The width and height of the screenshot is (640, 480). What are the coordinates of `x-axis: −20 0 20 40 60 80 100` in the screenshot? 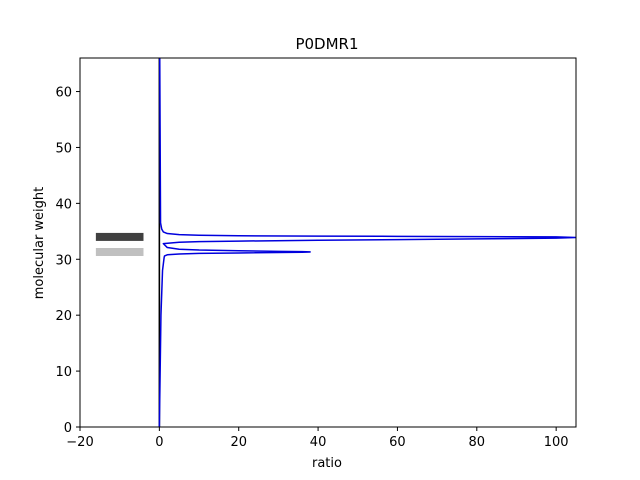 It's located at (317, 438).